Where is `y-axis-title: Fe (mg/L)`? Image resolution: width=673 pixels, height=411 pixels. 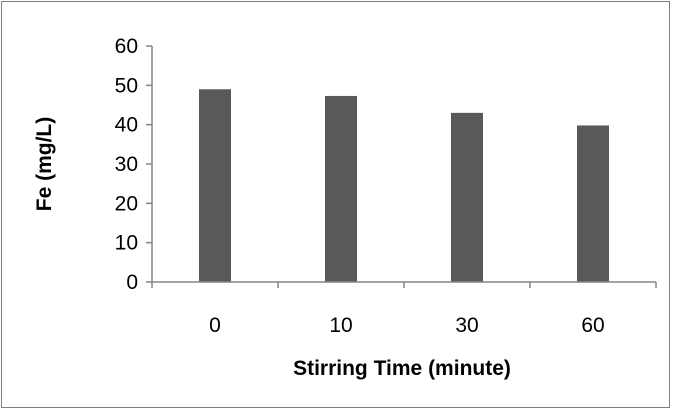 y-axis-title: Fe (mg/L) is located at coordinates (44, 164).